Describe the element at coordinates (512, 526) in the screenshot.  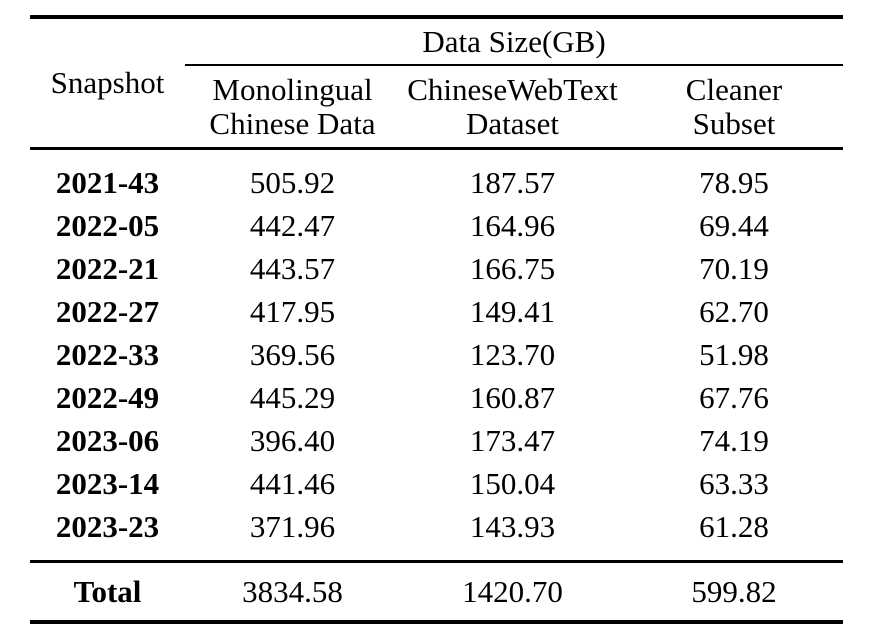
I see `cell-chinesewebtext: 143.93` at that location.